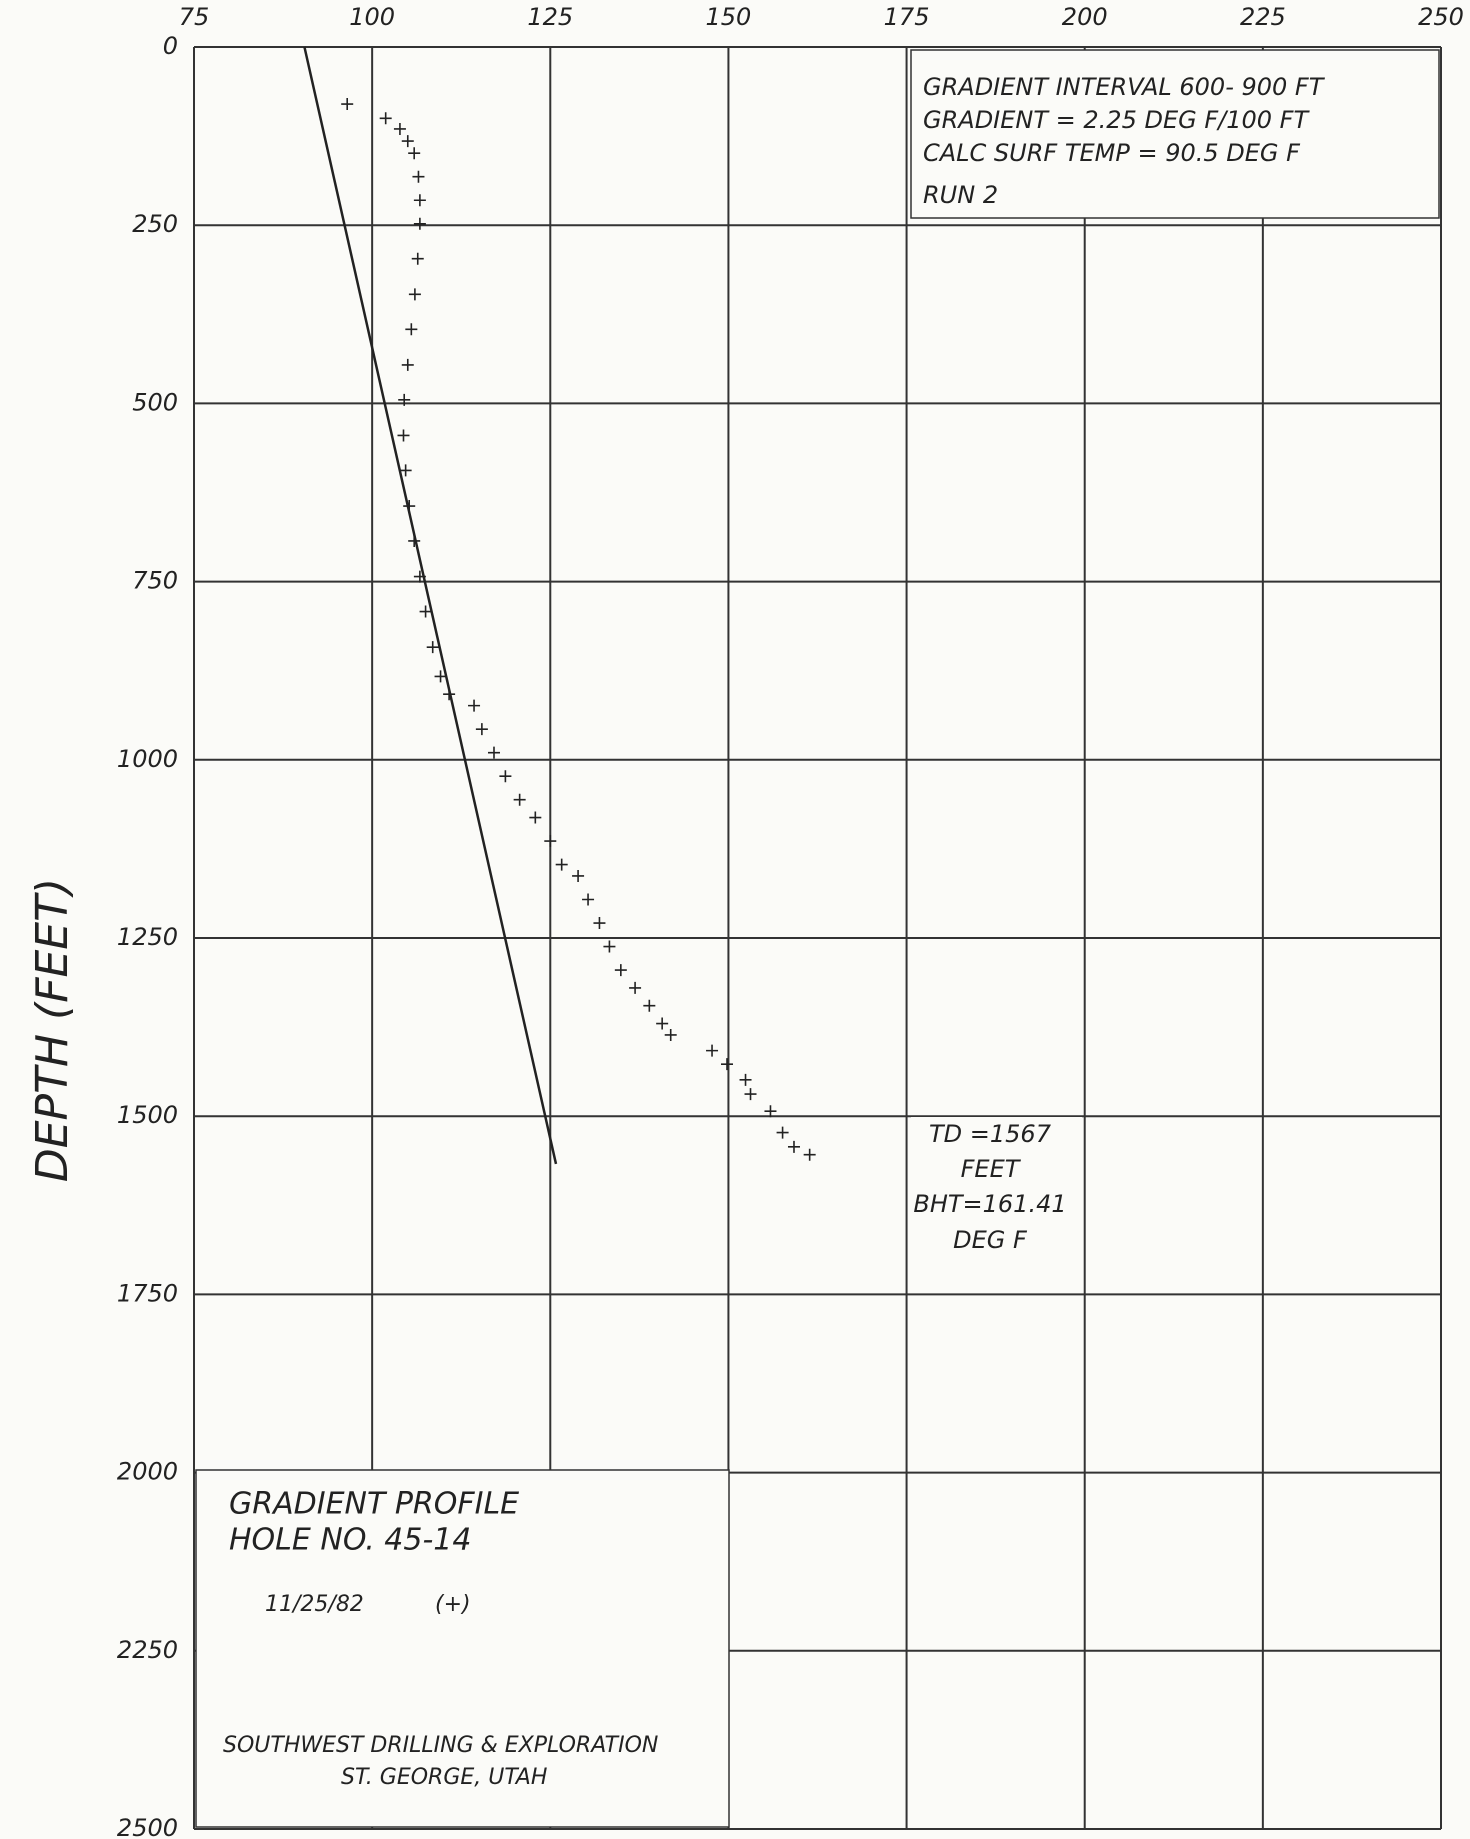 The height and width of the screenshot is (1839, 1470). Describe the element at coordinates (155, 224) in the screenshot. I see `y-tick-label: 250` at that location.